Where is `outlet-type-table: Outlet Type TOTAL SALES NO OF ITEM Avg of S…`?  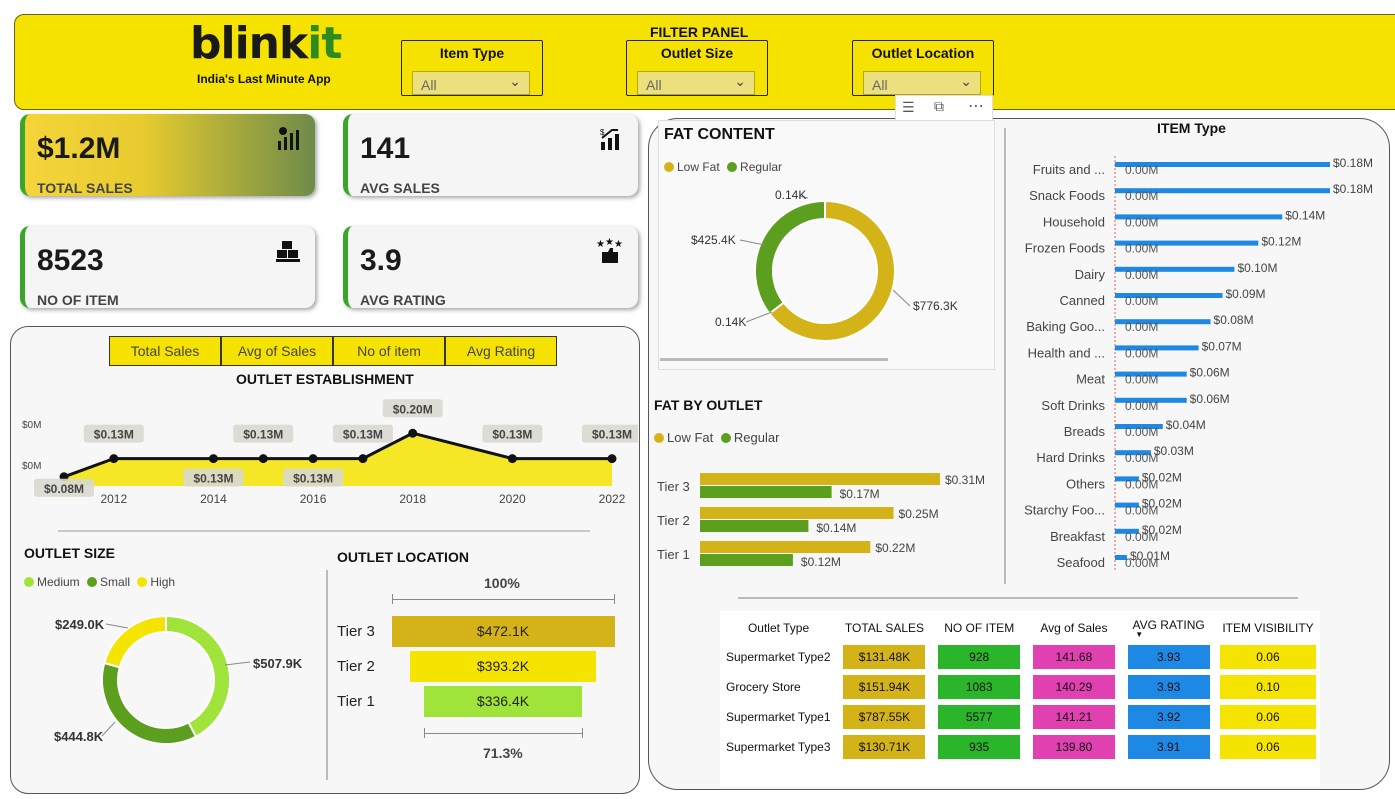
outlet-type-table: Outlet Type TOTAL SALES NO OF ITEM Avg of S… is located at coordinates (1020, 698).